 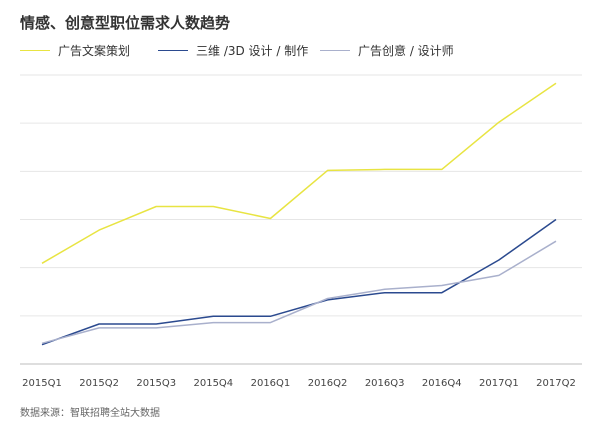 I want to click on source-note: 数据来源：智联招聘全站大数据, so click(x=90, y=413).